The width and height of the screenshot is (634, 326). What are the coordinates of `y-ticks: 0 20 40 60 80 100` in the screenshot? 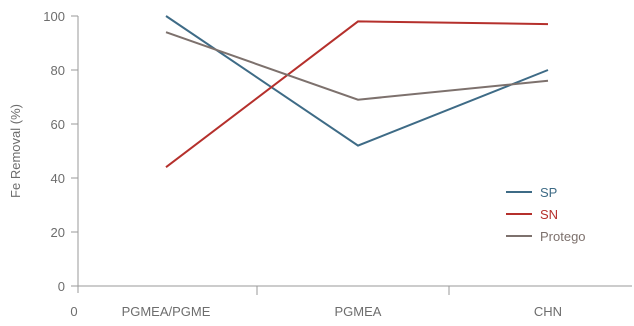 It's located at (60, 151).